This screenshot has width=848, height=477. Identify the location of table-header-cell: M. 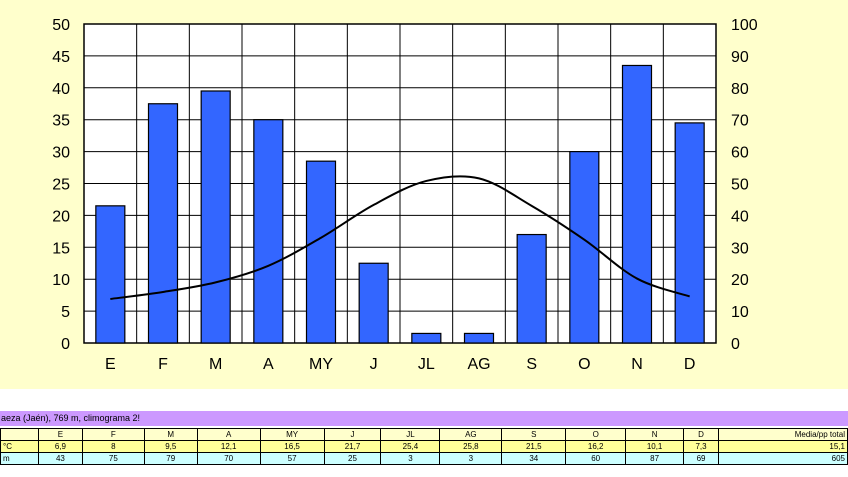
(170, 434).